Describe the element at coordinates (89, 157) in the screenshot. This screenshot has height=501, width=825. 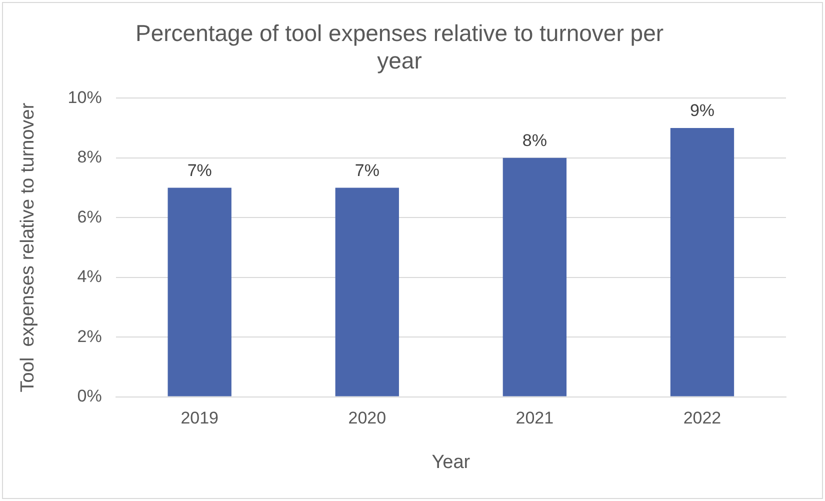
I see `y-tick-label: 8%` at that location.